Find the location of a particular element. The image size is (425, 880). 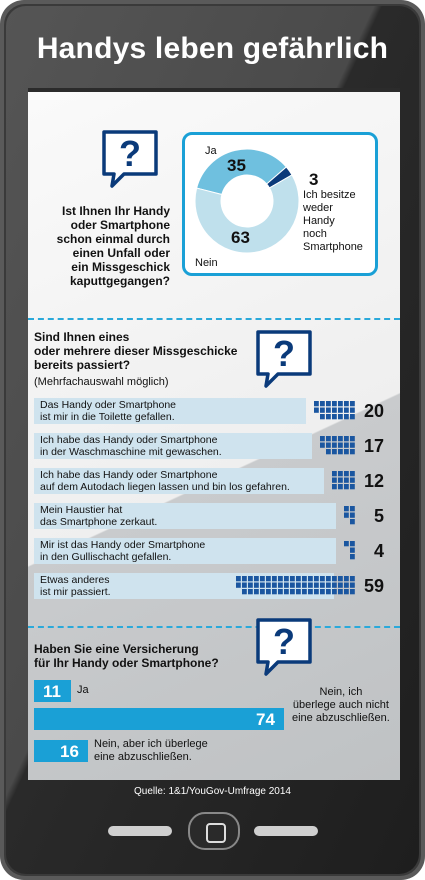

pie-question-line: schon einmal durch is located at coordinates (113, 239).